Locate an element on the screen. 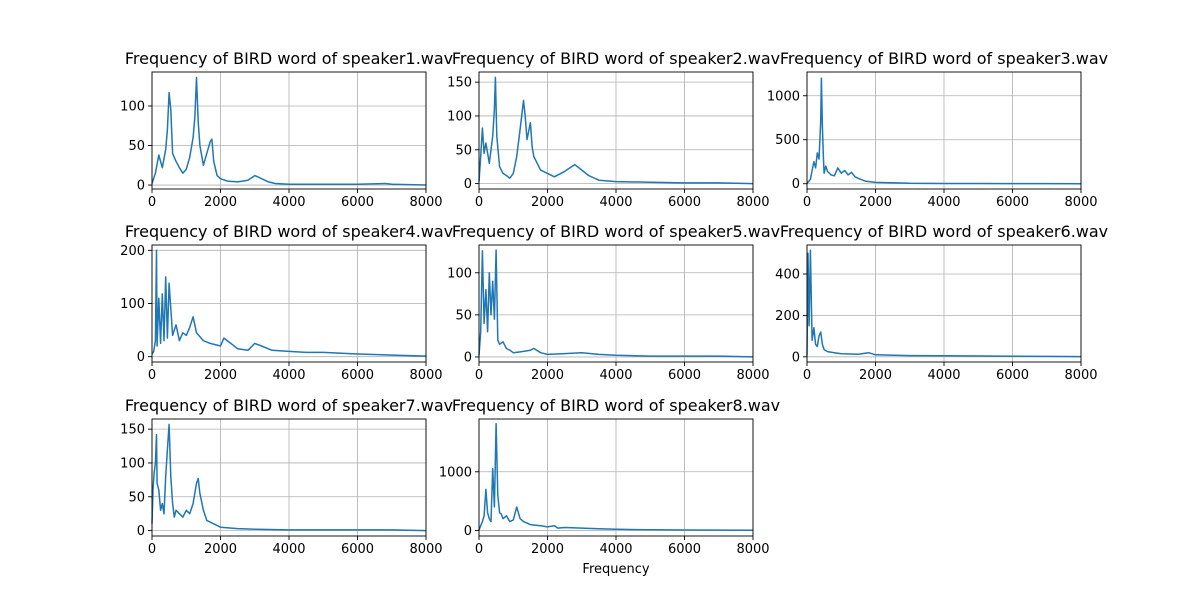 The width and height of the screenshot is (1200, 600). subplot-title: Frequency of BIRD word of speaker4.wav is located at coordinates (289, 231).